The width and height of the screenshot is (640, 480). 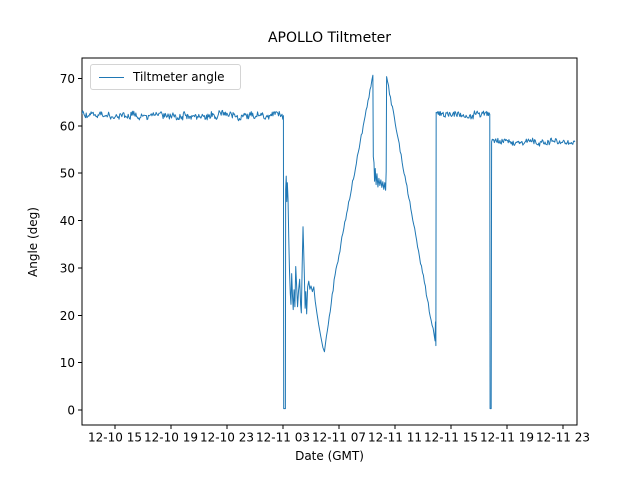 I want to click on y-axis-label: Angle (deg), so click(x=33, y=242).